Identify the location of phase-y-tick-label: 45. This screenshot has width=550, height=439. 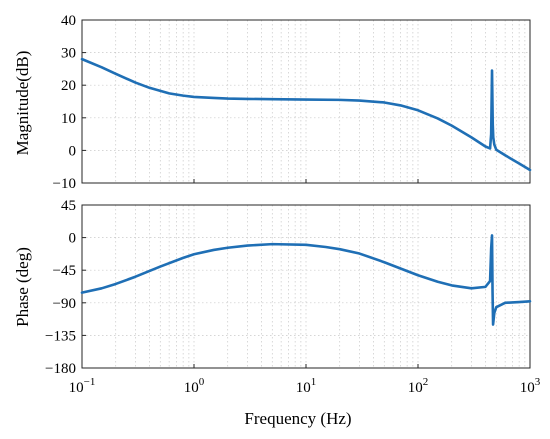
(68, 206).